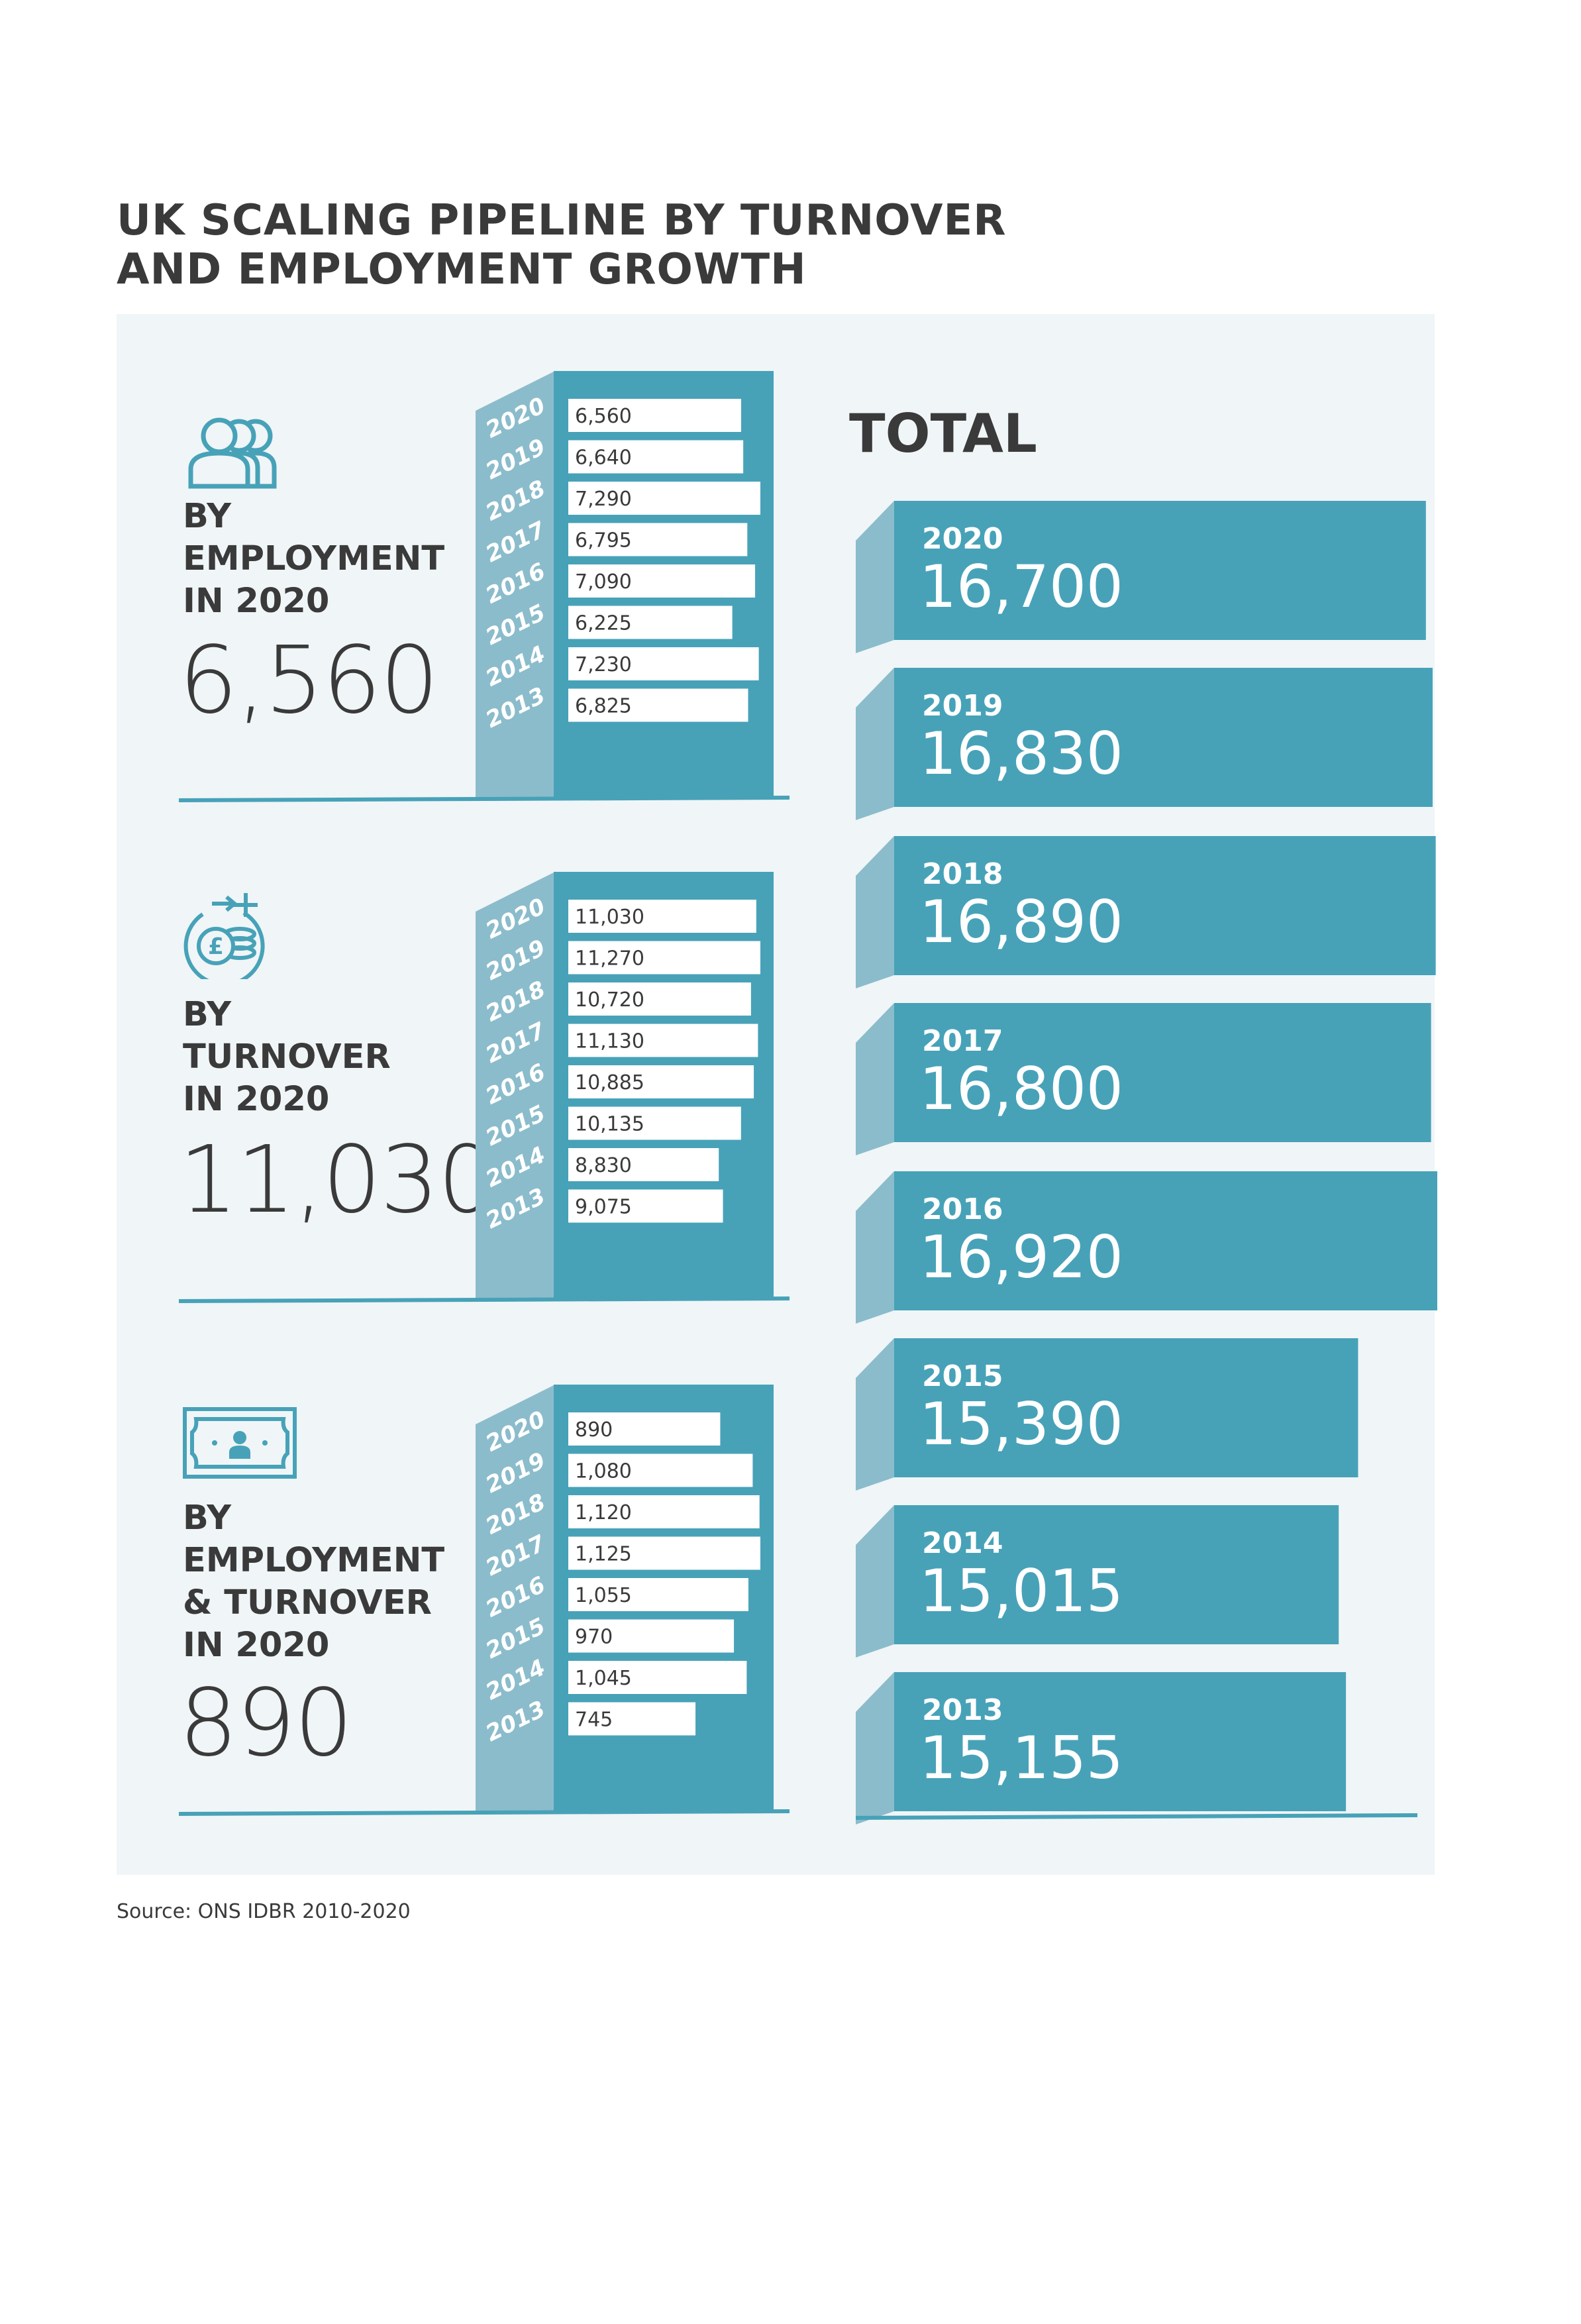 This screenshot has height=2324, width=1581. What do you see at coordinates (1021, 1424) in the screenshot?
I see `total-value-label: 15,390` at bounding box center [1021, 1424].